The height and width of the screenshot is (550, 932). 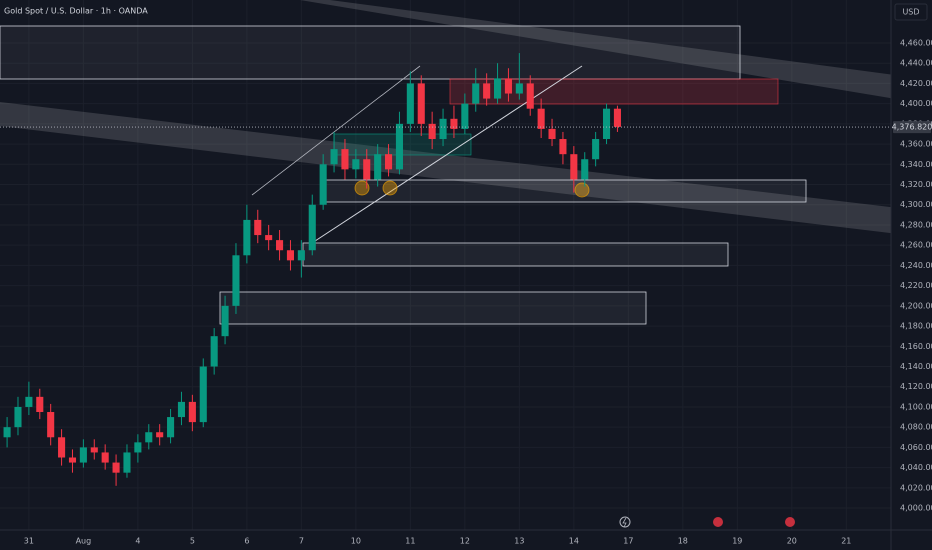 I want to click on currency: USD, so click(x=910, y=12).